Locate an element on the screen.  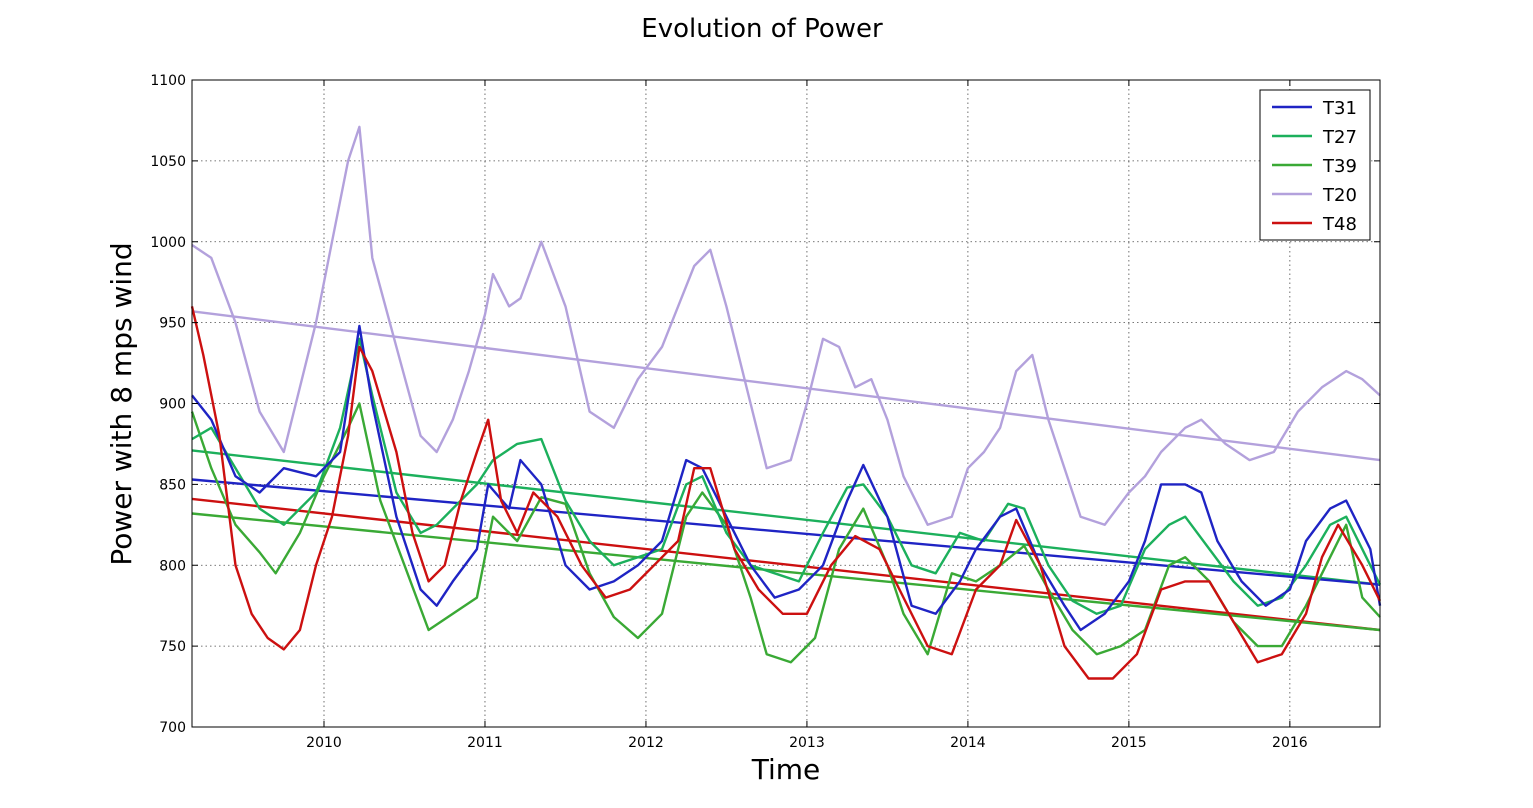
legend-label: T48 is located at coordinates (1339, 224).